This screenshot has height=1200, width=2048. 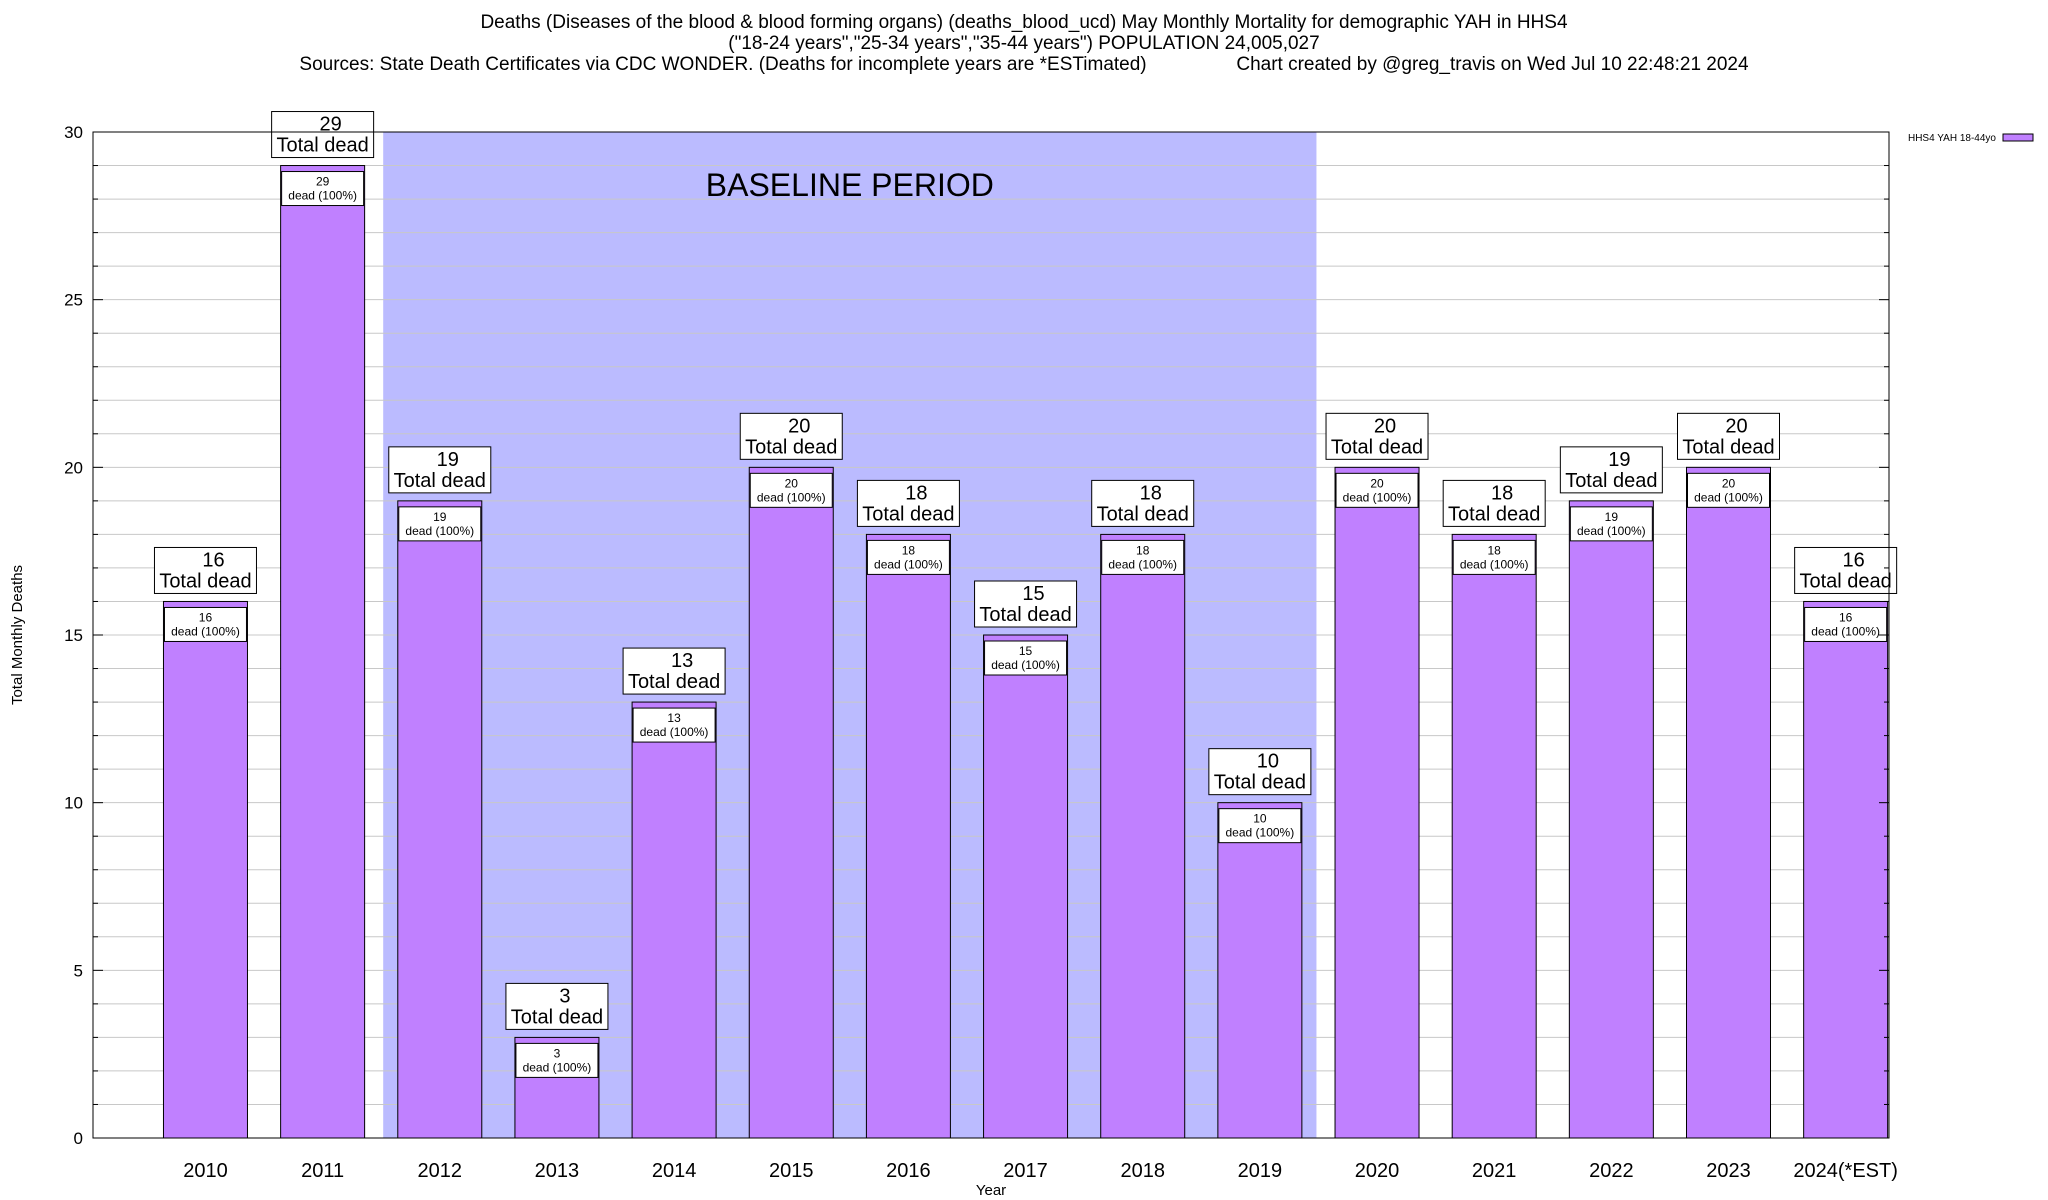 What do you see at coordinates (674, 1171) in the screenshot?
I see `x-tick-label: 2014` at bounding box center [674, 1171].